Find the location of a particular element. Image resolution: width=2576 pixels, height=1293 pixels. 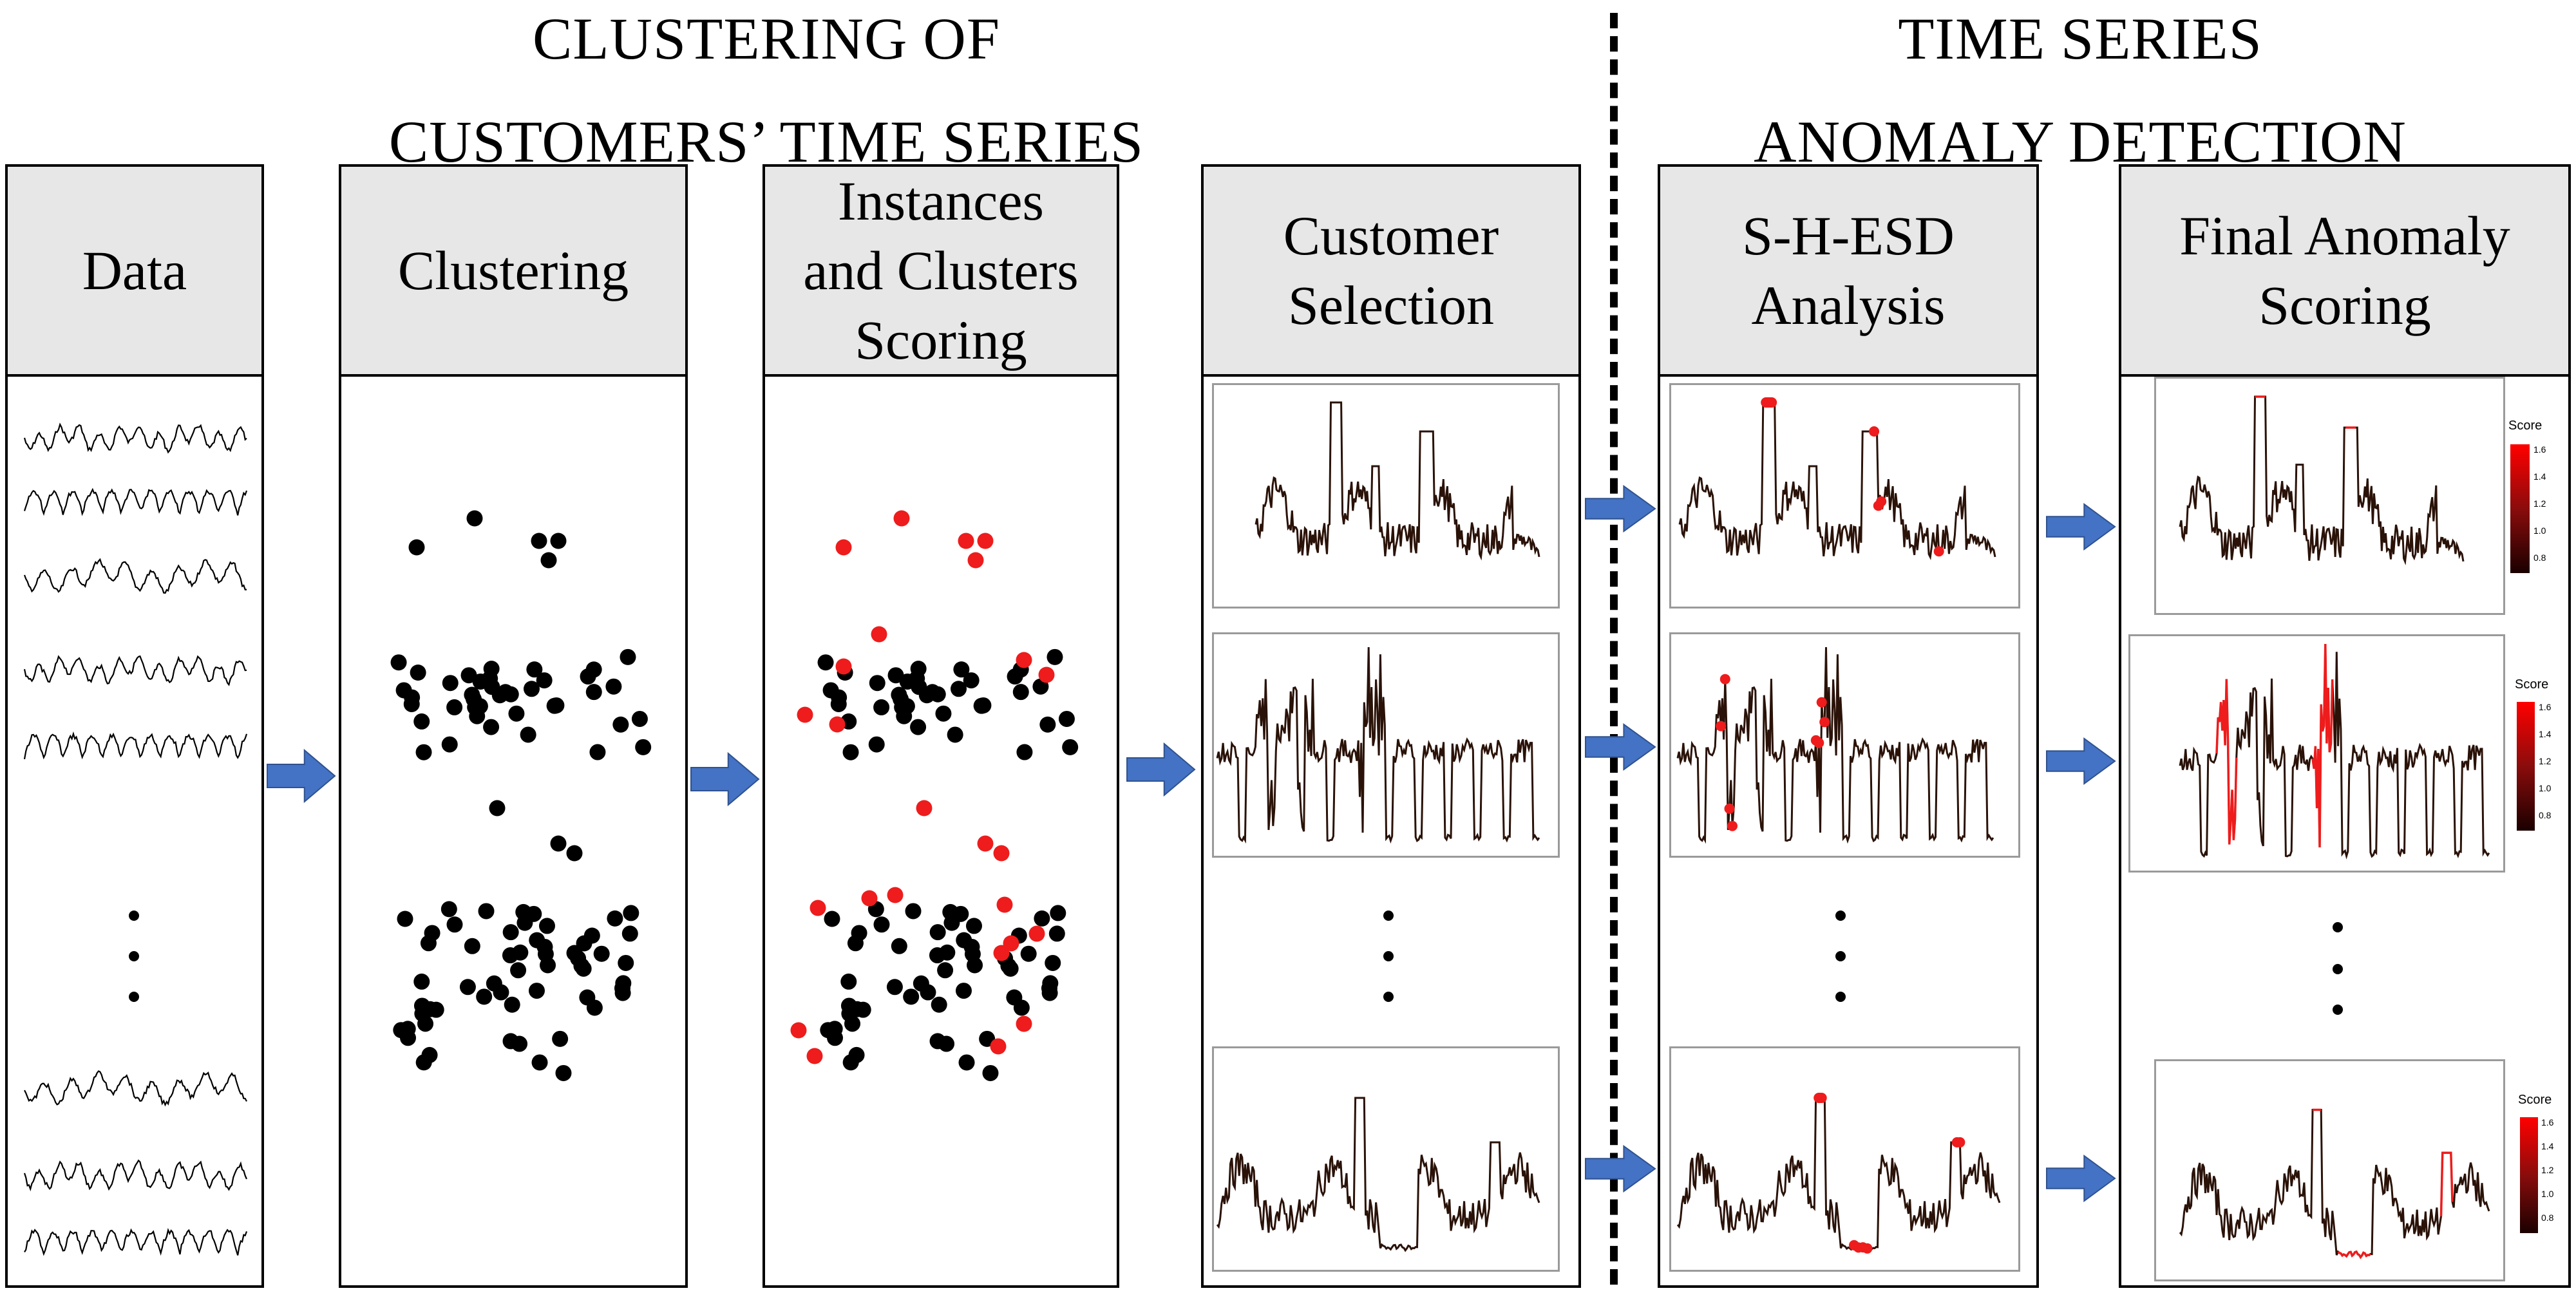

panel-data-header: Data is located at coordinates (135, 272).